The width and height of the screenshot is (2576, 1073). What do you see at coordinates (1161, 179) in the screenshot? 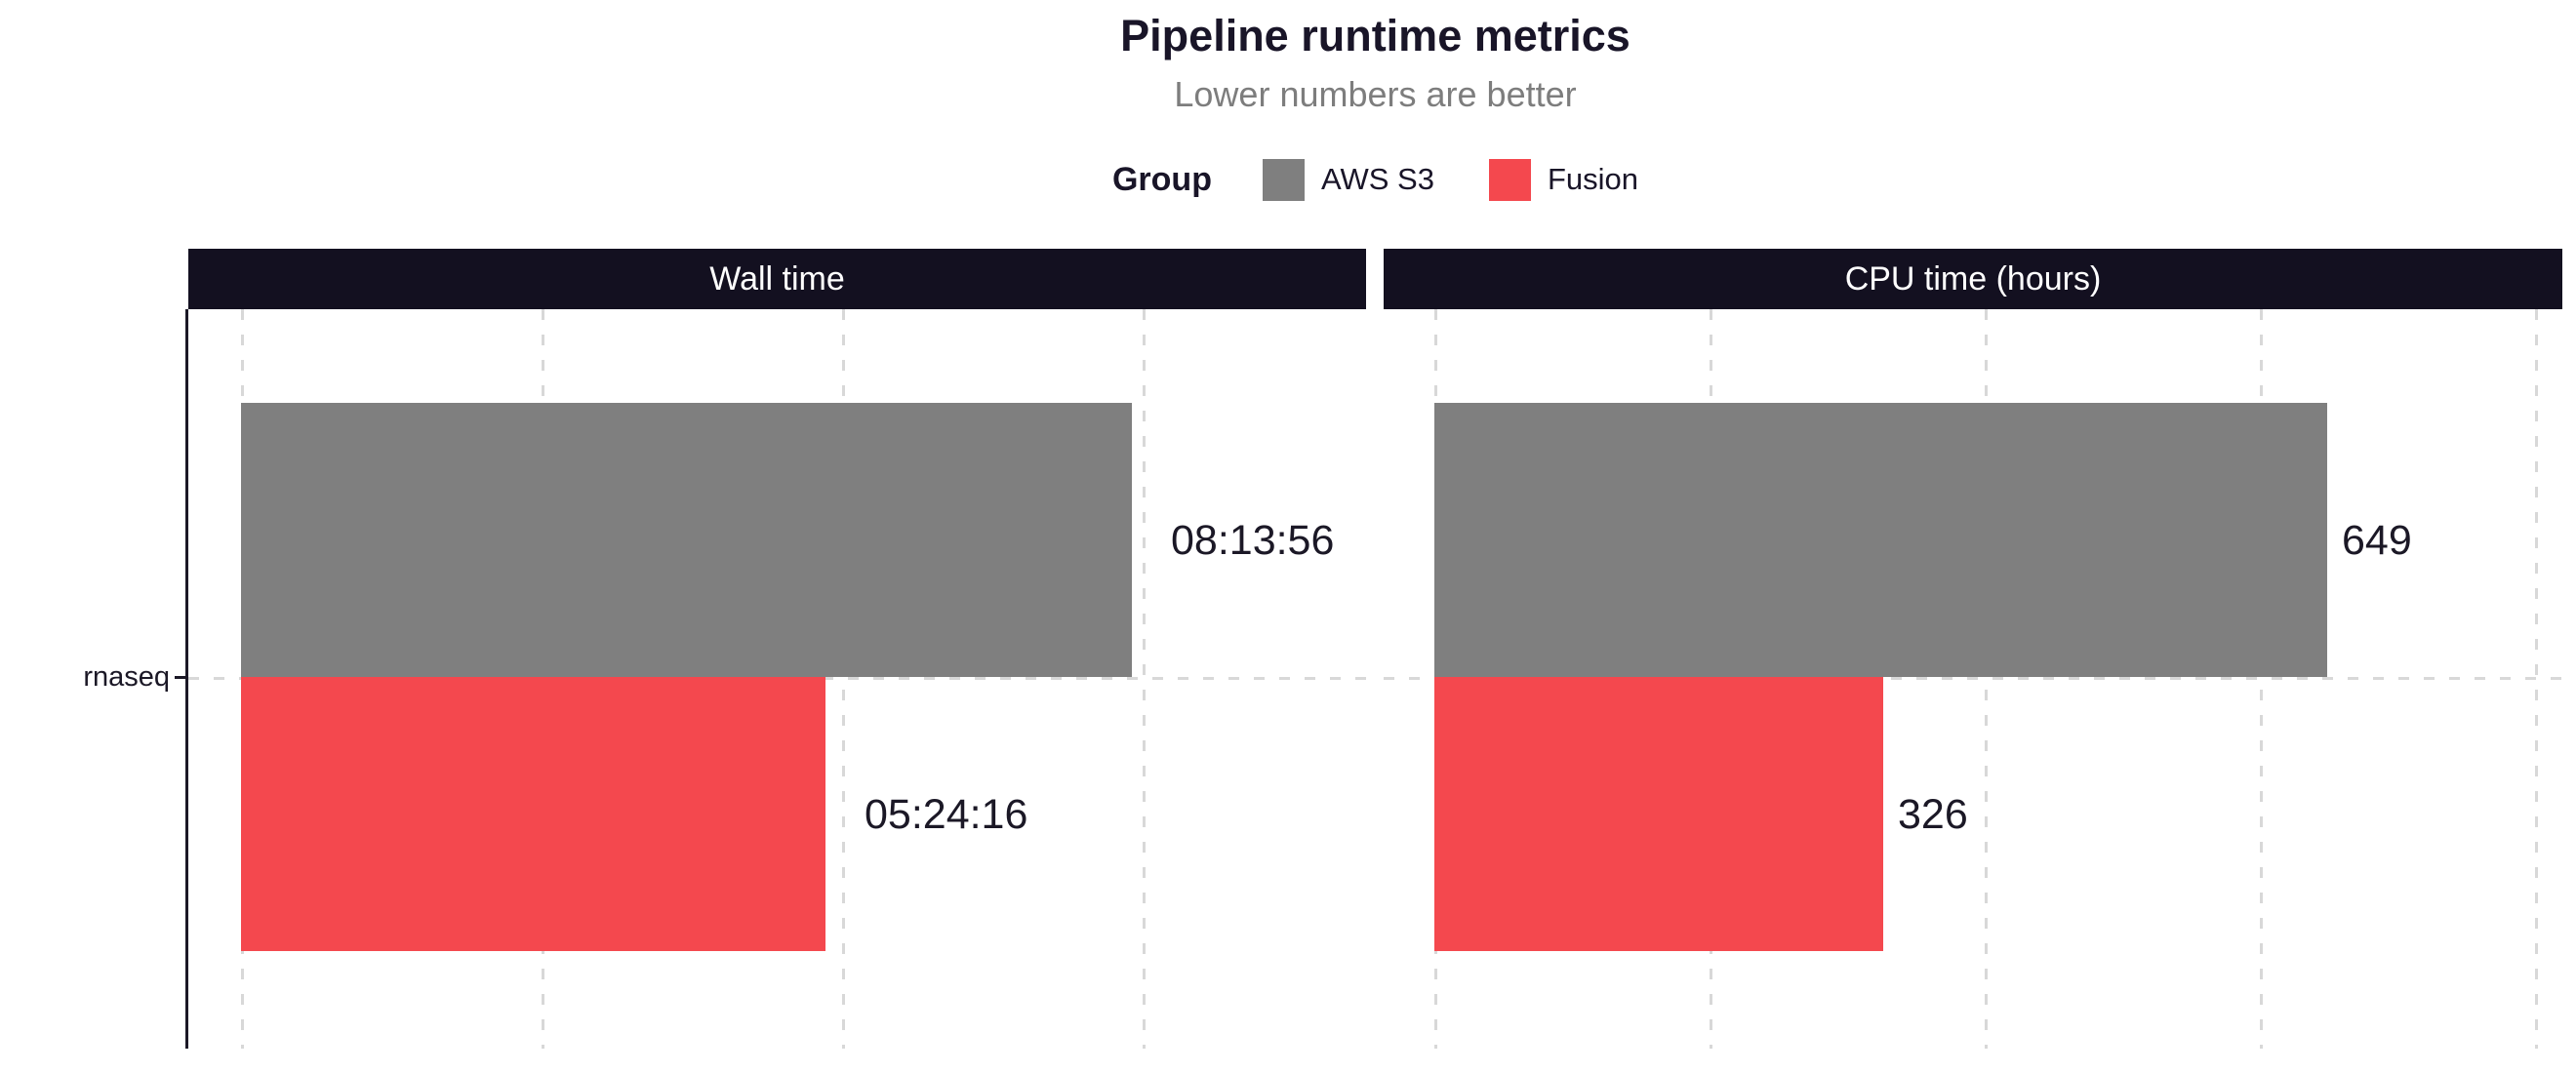
I see `legend-title: Group` at bounding box center [1161, 179].